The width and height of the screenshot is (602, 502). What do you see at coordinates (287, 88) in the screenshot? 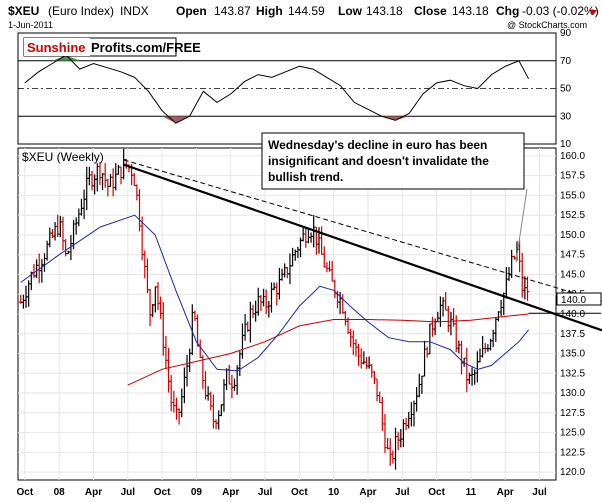
I see `rsi-reference-lines` at bounding box center [287, 88].